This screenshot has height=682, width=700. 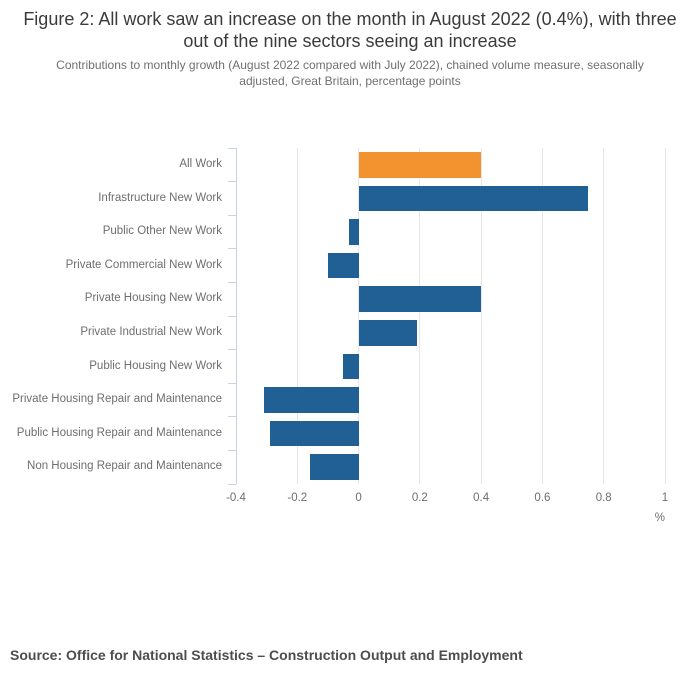 What do you see at coordinates (481, 498) in the screenshot?
I see `x-tick-label: 0.4` at bounding box center [481, 498].